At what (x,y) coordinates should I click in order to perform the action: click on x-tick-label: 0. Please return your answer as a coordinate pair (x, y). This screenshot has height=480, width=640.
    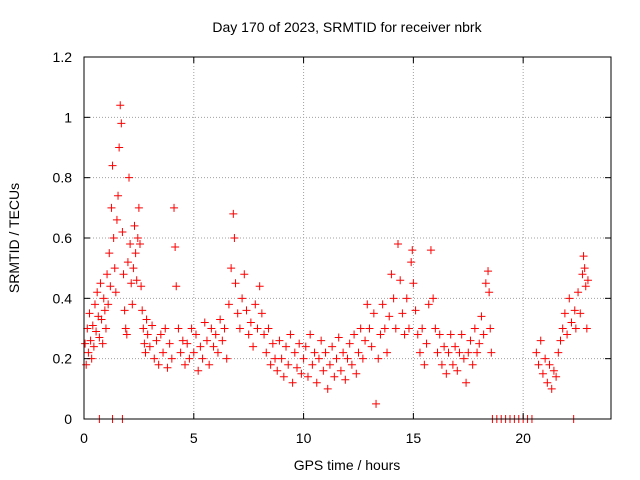
    Looking at the image, I should click on (84, 438).